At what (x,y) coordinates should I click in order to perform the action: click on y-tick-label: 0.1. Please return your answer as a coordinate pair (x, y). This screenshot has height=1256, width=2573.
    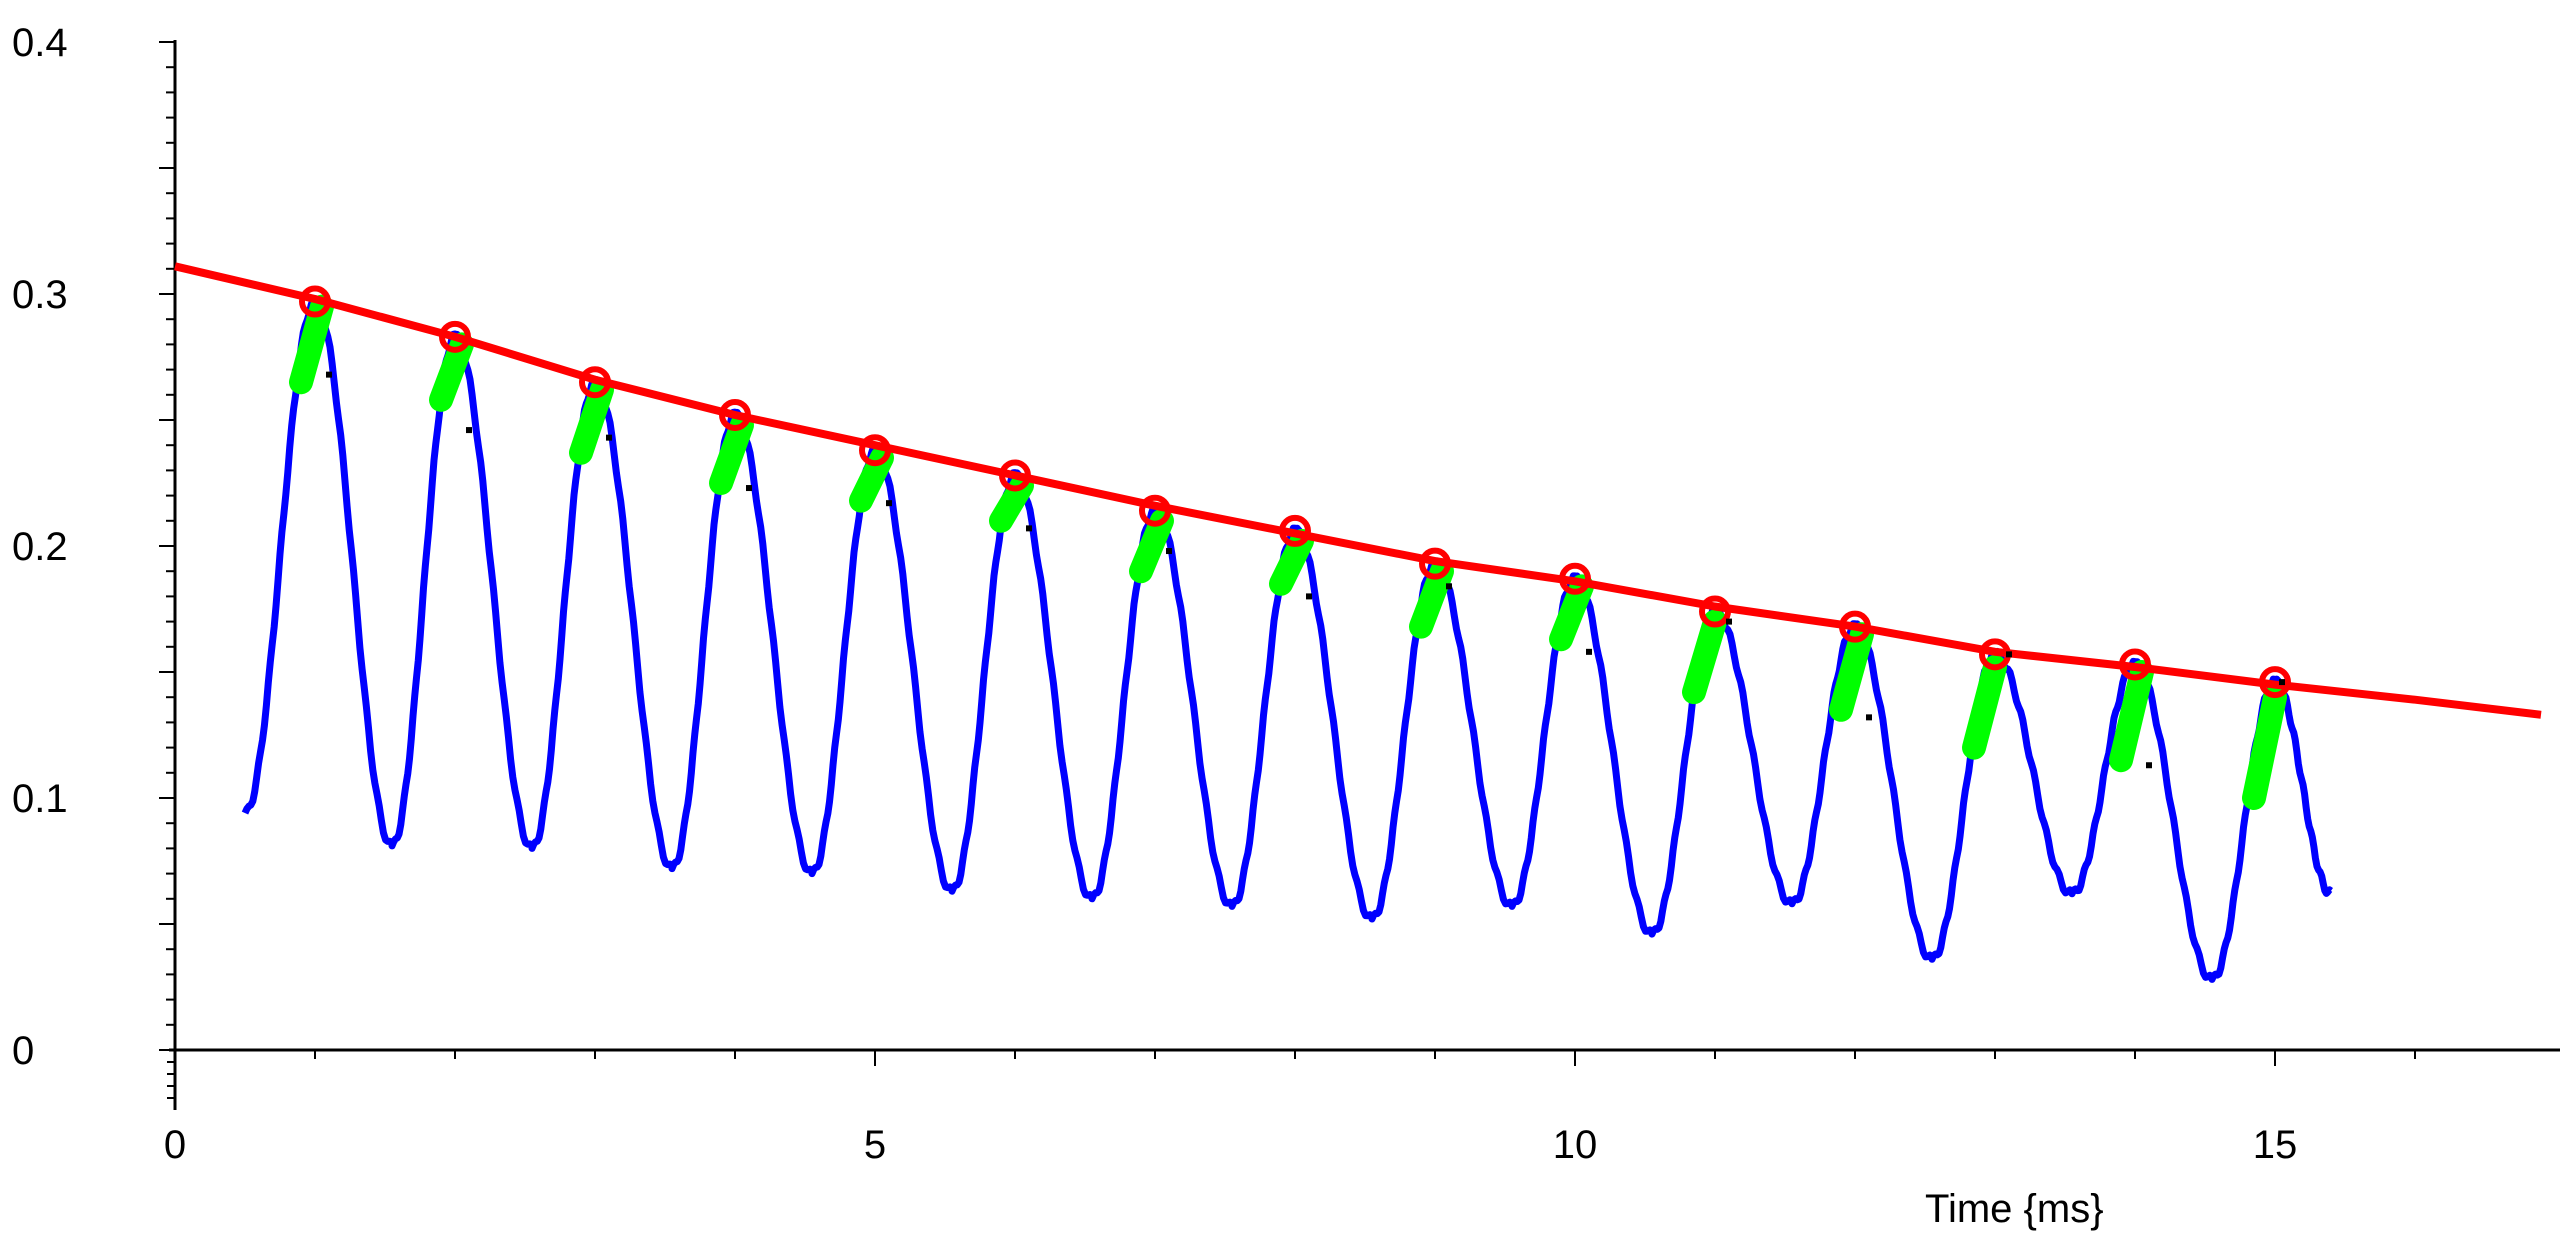
    Looking at the image, I should click on (40, 799).